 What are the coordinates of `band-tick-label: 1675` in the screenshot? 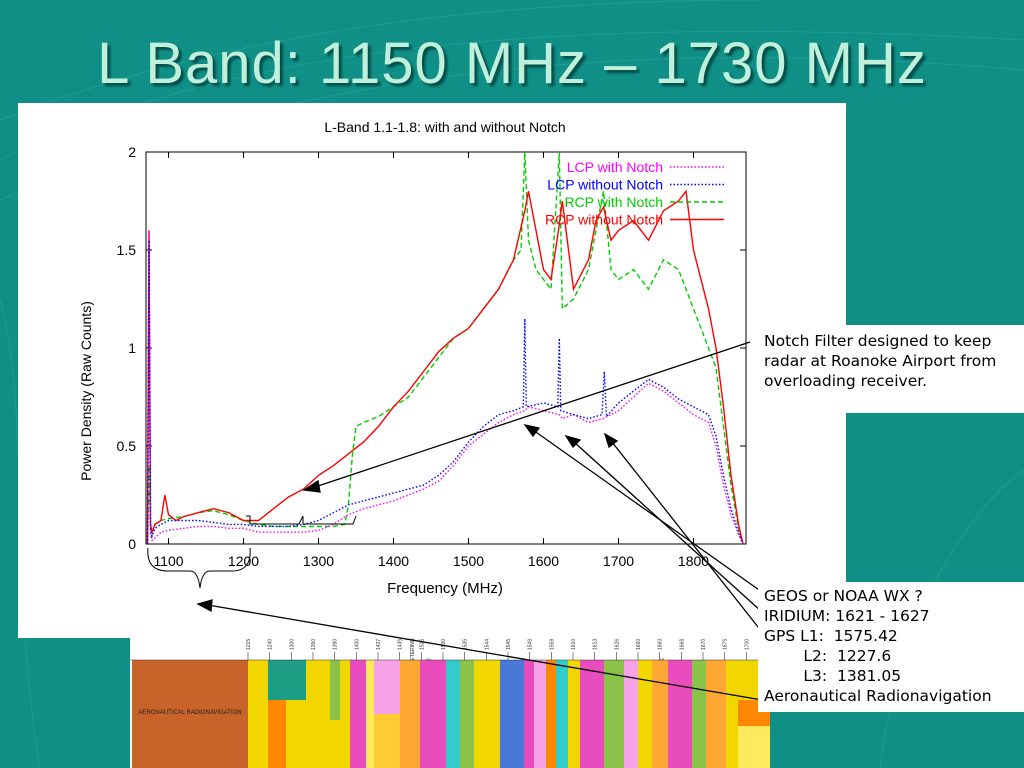 It's located at (726, 644).